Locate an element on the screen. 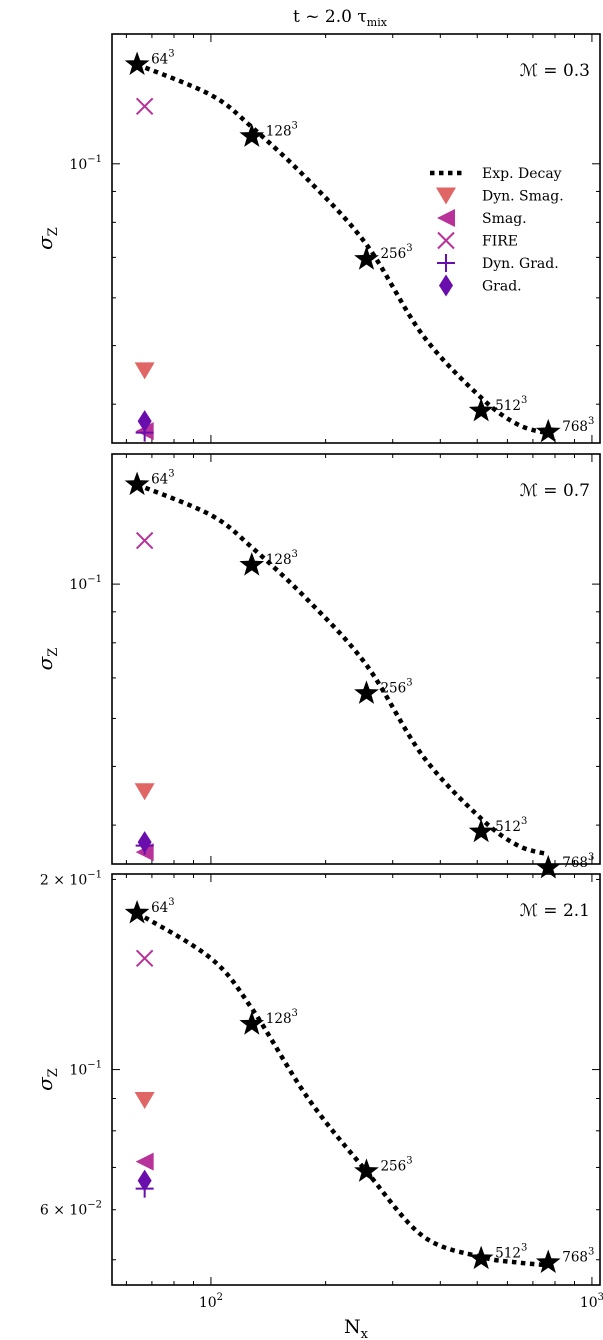  legend-item: Grad. is located at coordinates (480, 285).